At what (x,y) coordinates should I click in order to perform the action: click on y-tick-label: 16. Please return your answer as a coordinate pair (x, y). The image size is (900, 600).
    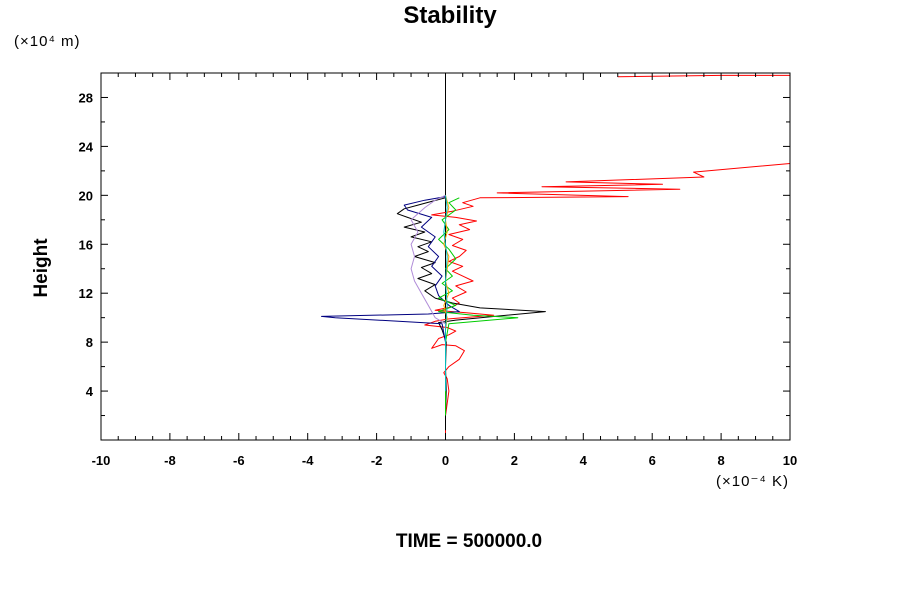
    Looking at the image, I should click on (86, 244).